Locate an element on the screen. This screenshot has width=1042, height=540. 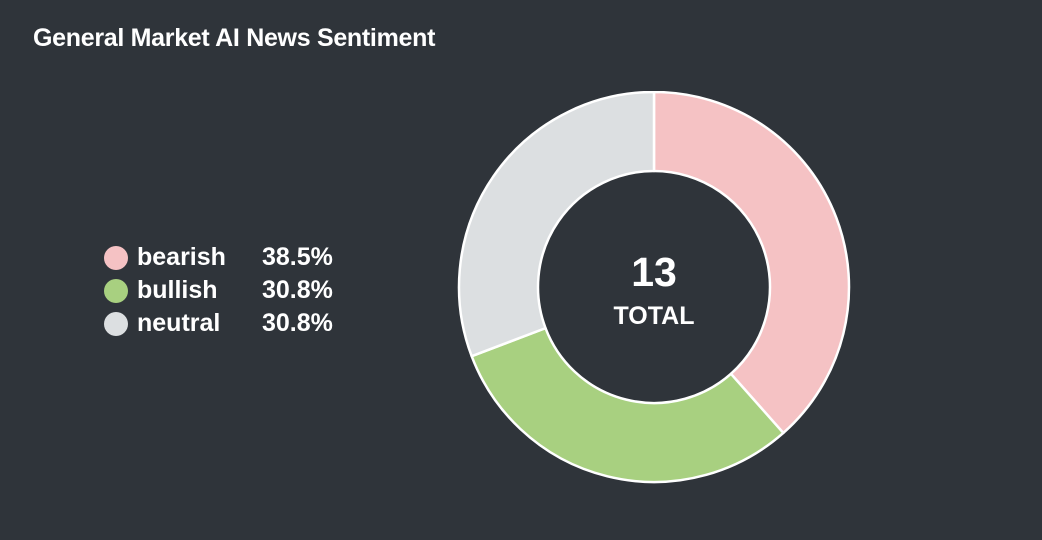
legend-swatch-neutral is located at coordinates (116, 323).